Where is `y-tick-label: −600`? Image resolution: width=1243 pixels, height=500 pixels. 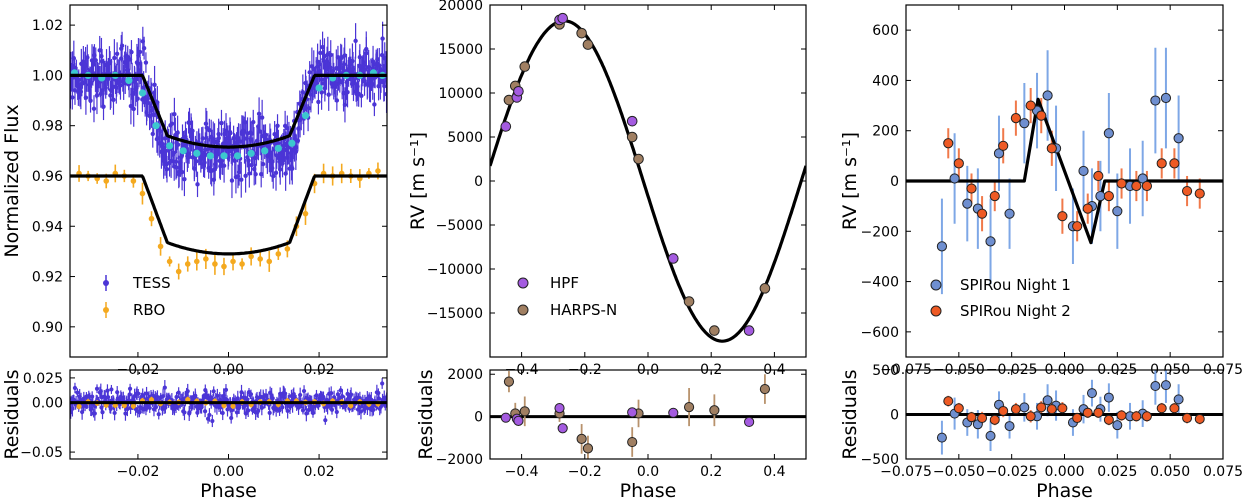
y-tick-label: −600 is located at coordinates (880, 333).